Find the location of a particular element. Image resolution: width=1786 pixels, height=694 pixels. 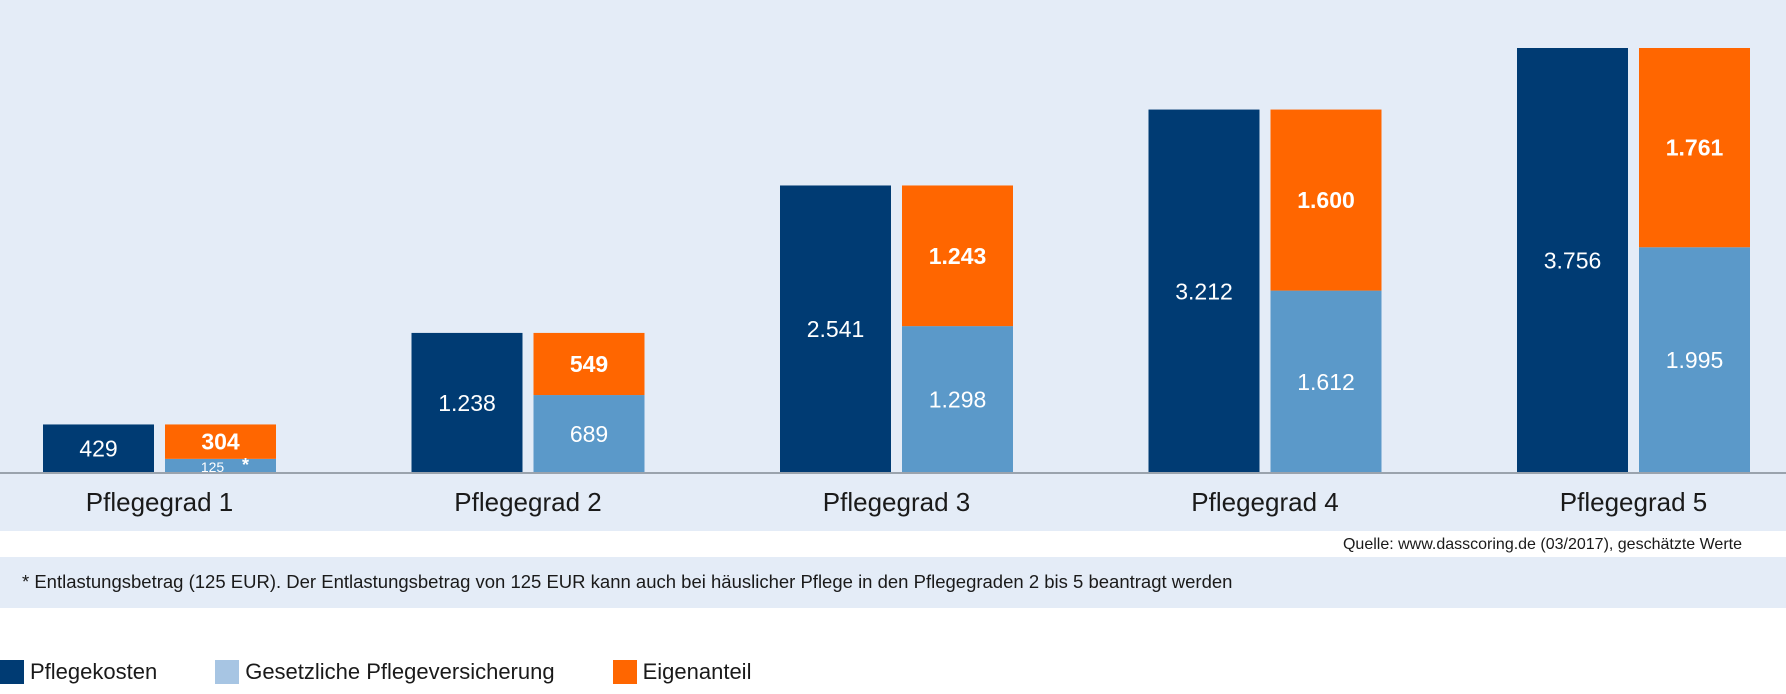

legend-item-pflegeversicherung: Gesetzliche Pflegeversicherung is located at coordinates (385, 672).